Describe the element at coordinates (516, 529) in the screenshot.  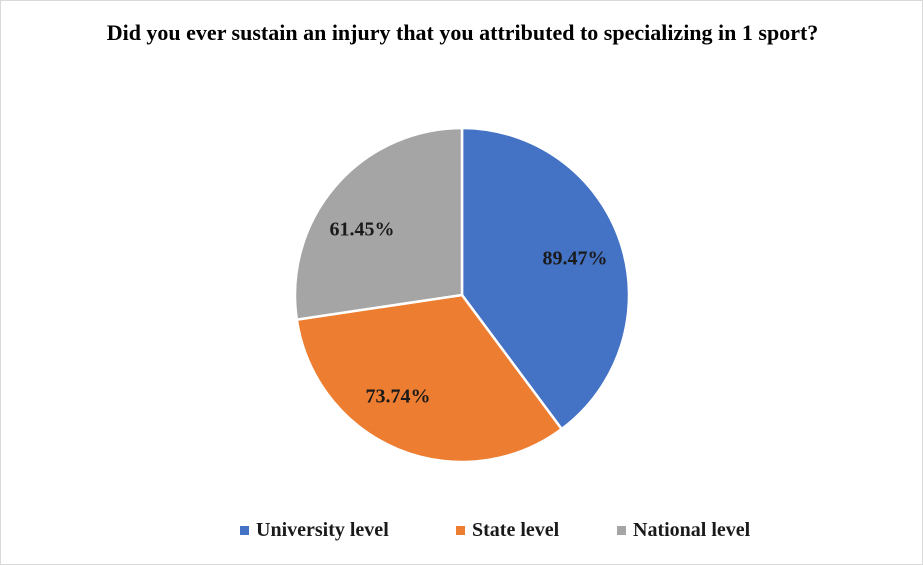
I see `legend-label-state: State level` at that location.